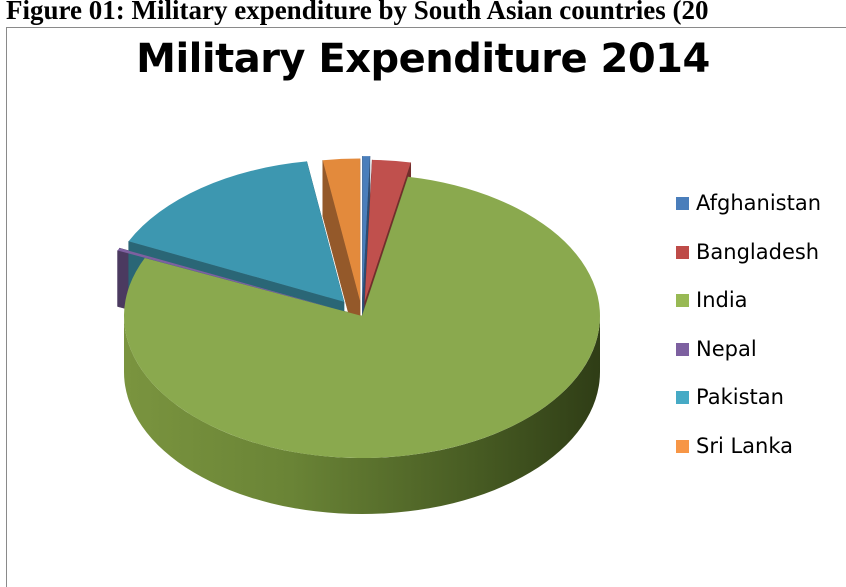 The image size is (846, 587). I want to click on legend-swatch-afghanistan, so click(682, 203).